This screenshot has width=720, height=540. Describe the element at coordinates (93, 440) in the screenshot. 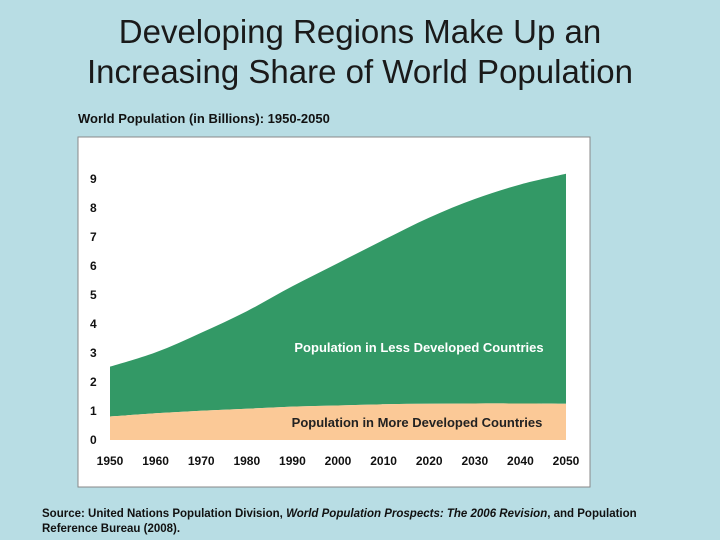

I see `y-tick-label: 0` at that location.